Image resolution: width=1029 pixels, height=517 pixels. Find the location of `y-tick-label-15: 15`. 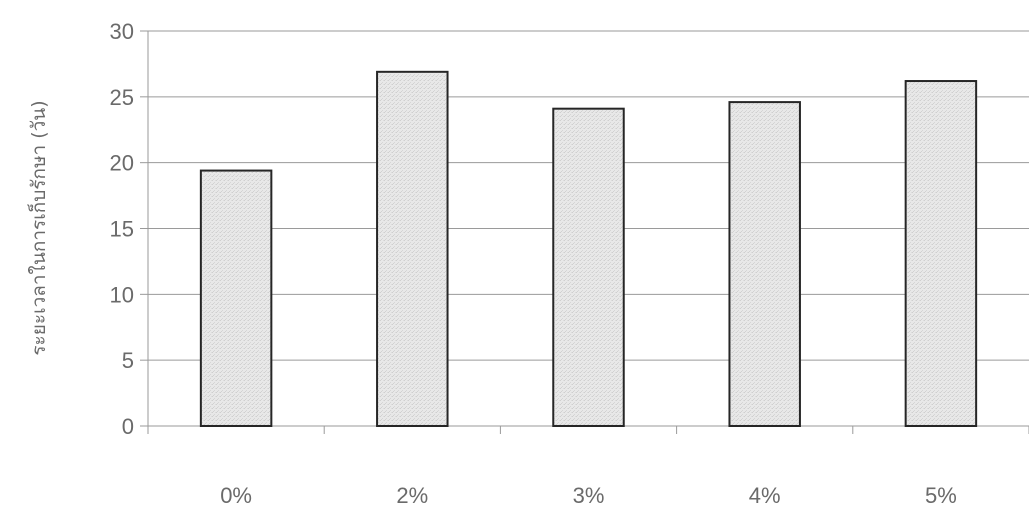

y-tick-label-15: 15 is located at coordinates (122, 229).